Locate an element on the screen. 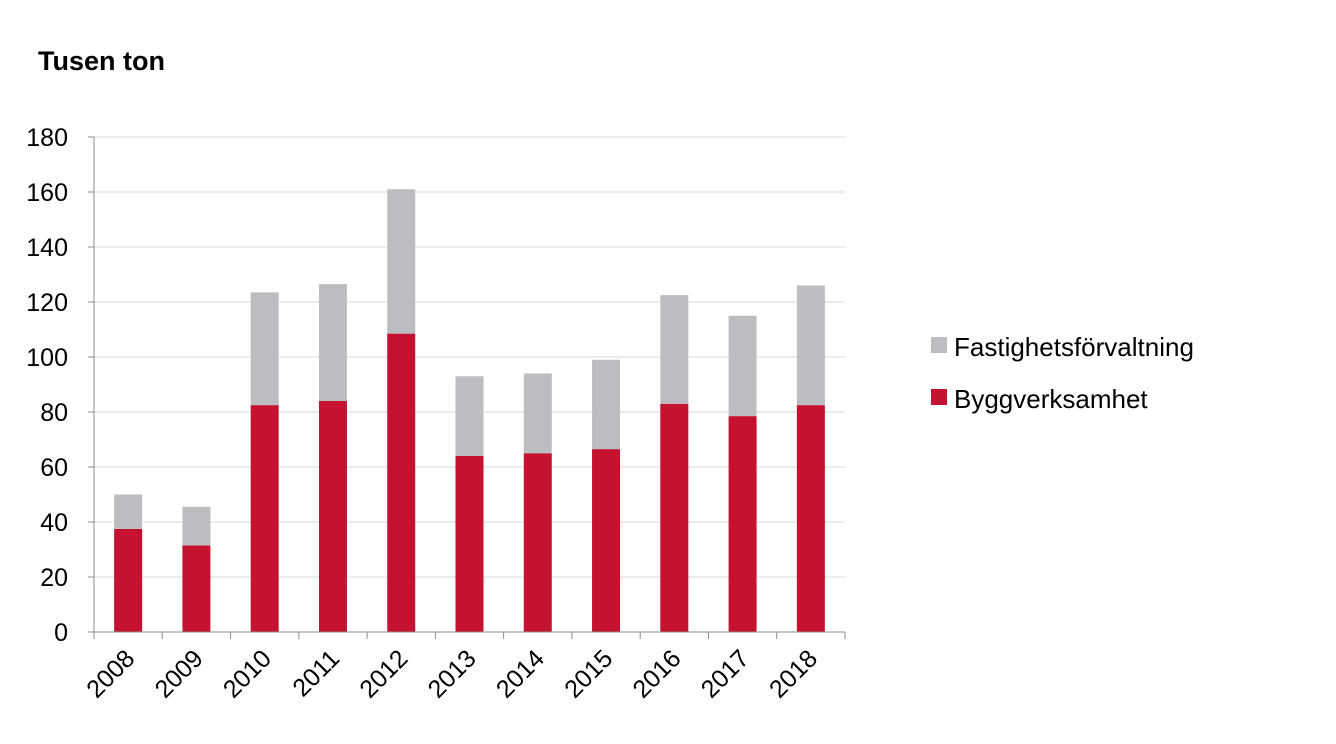 This screenshot has height=744, width=1336. y-tick-label-60: 60 is located at coordinates (54, 468).